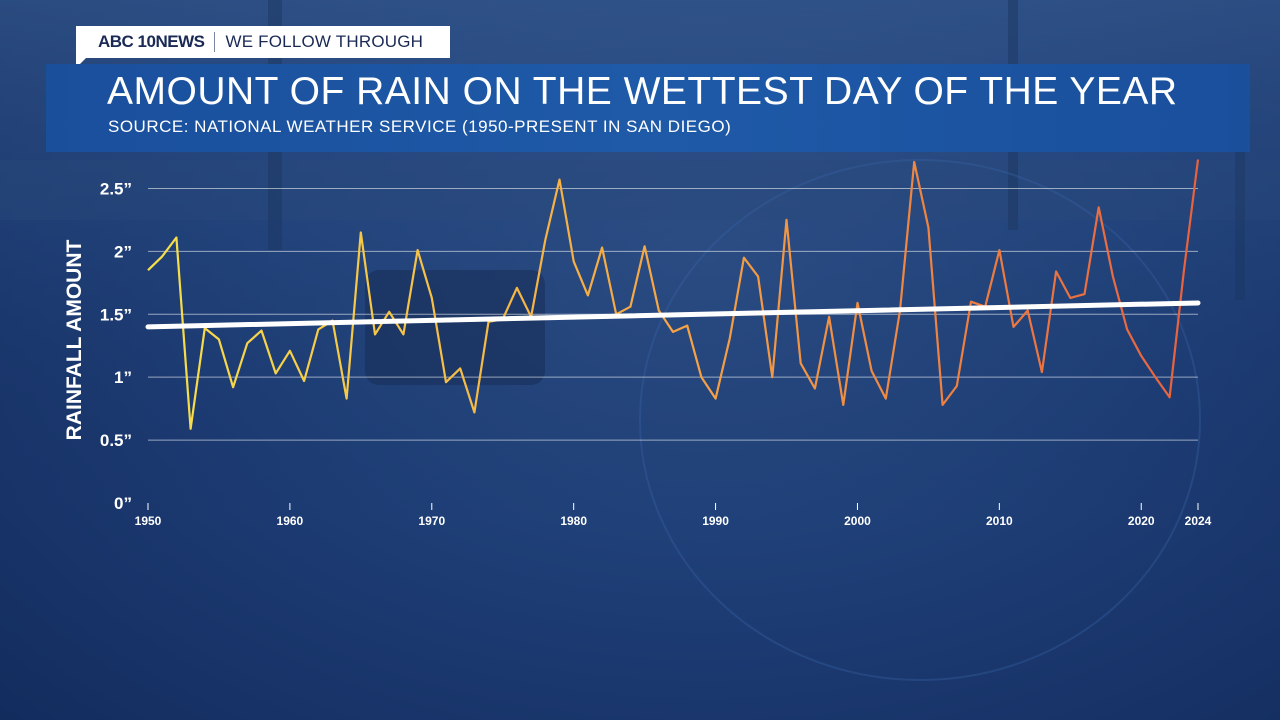 This screenshot has width=1280, height=720. I want to click on title-band, so click(648, 108).